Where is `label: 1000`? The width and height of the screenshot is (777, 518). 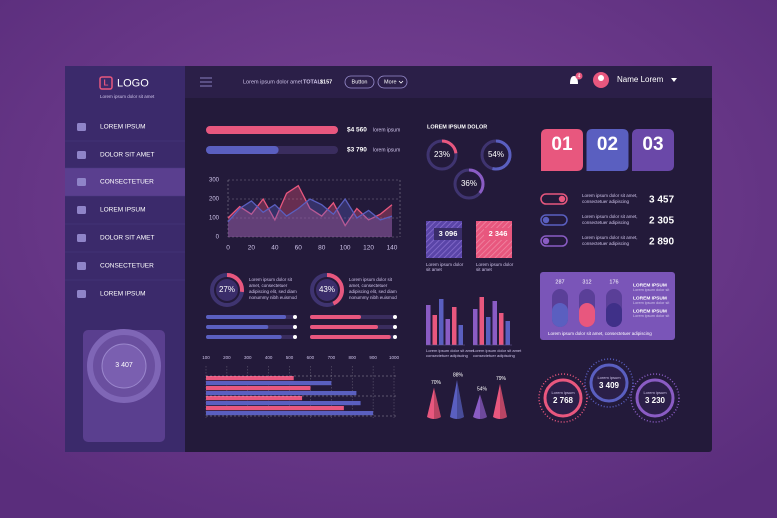 label: 1000 is located at coordinates (394, 357).